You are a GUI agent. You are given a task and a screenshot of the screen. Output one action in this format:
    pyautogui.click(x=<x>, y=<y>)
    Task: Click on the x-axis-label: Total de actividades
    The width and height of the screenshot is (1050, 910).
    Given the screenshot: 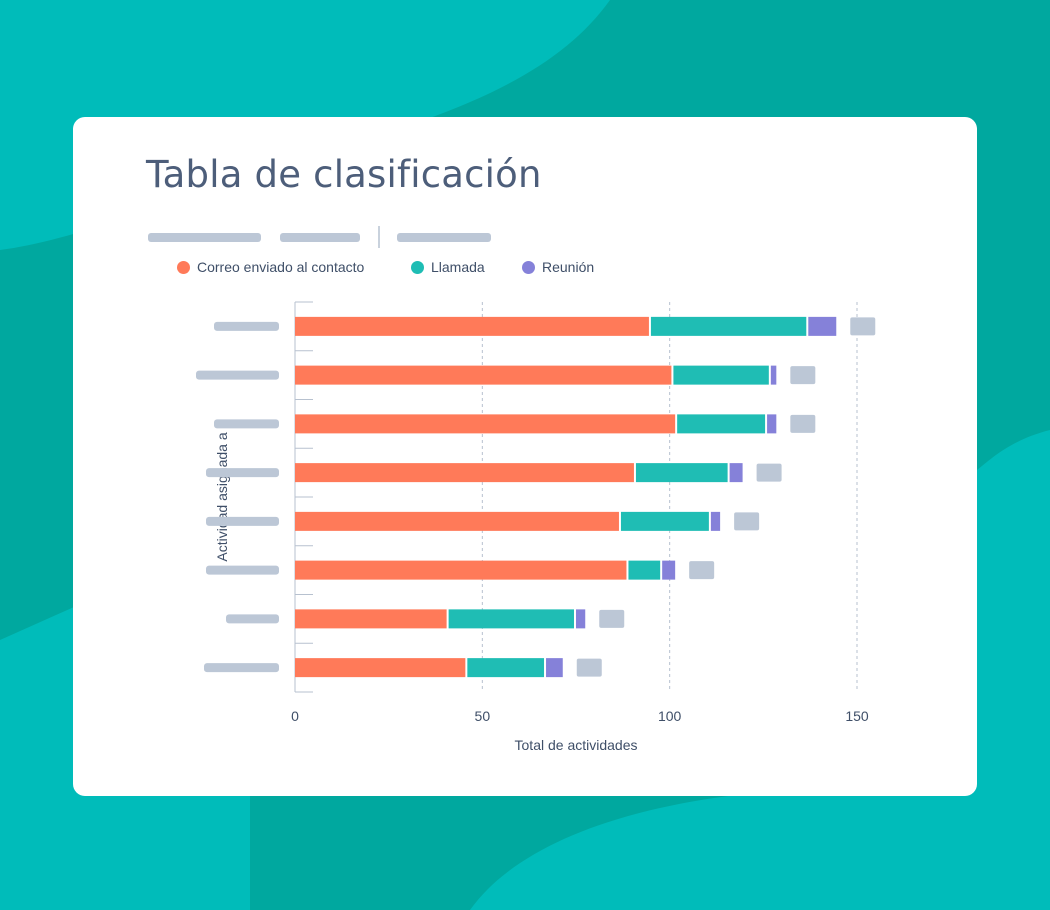 What is the action you would take?
    pyautogui.click(x=576, y=745)
    